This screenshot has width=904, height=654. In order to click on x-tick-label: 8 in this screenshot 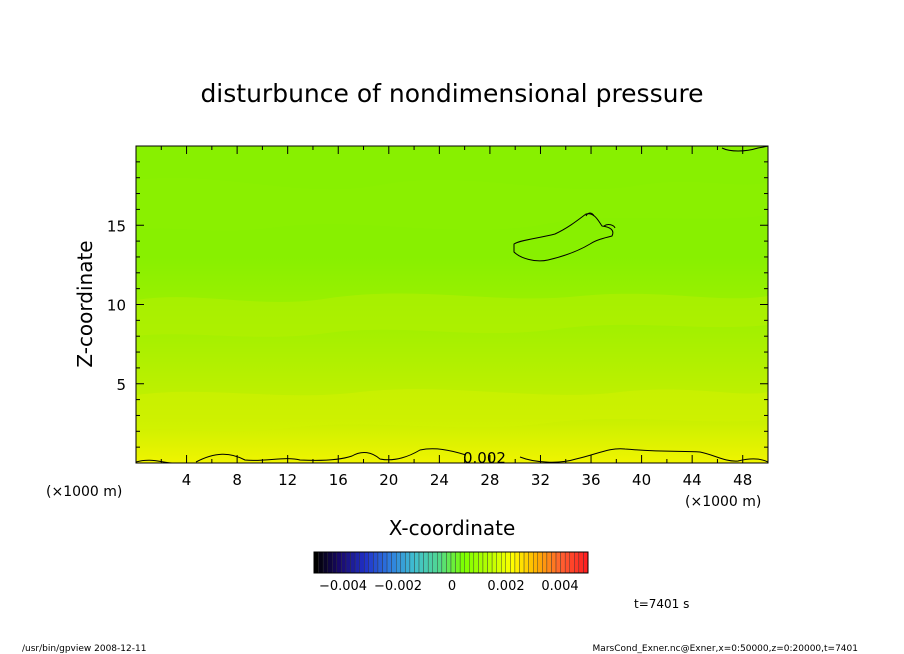, I will do `click(237, 480)`.